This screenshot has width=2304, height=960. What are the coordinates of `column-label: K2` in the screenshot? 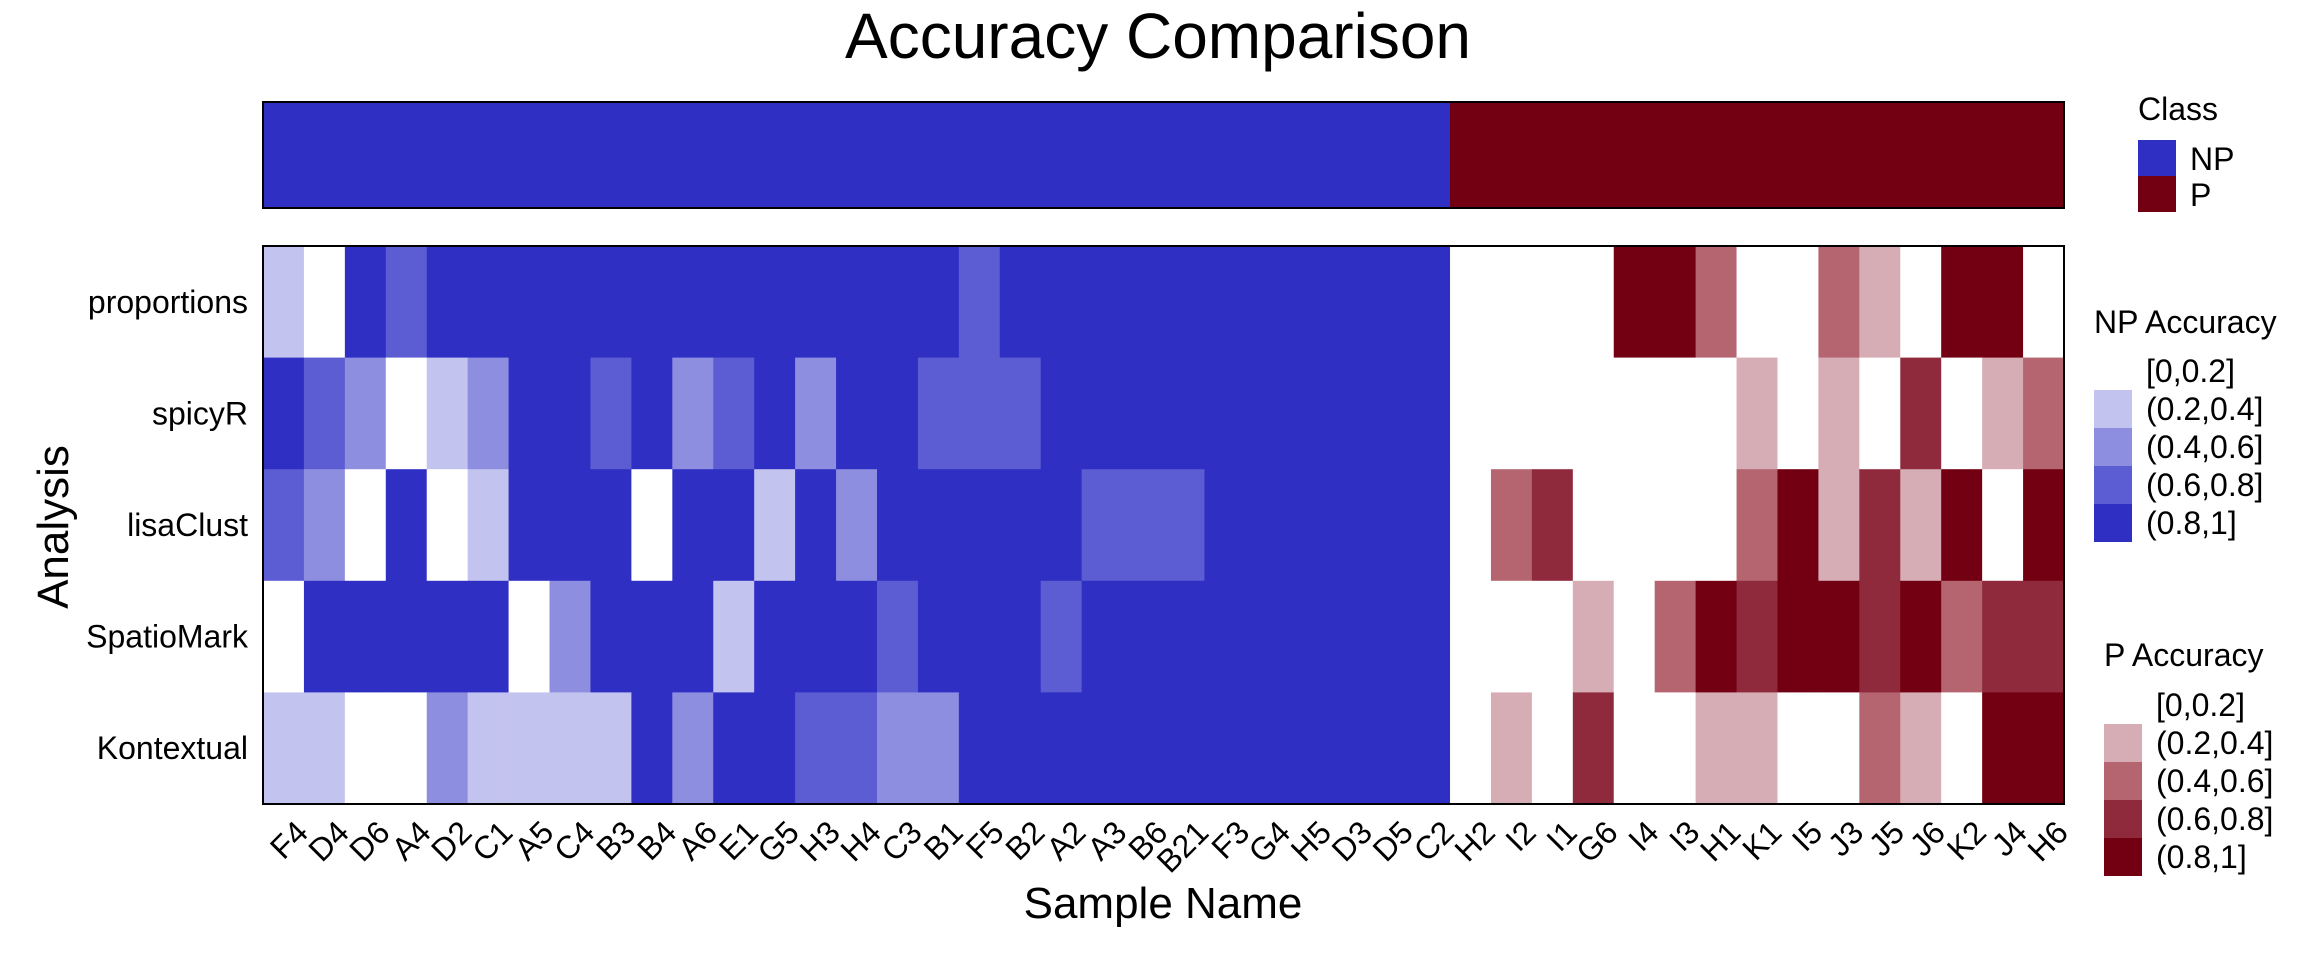 It's located at (1966, 840).